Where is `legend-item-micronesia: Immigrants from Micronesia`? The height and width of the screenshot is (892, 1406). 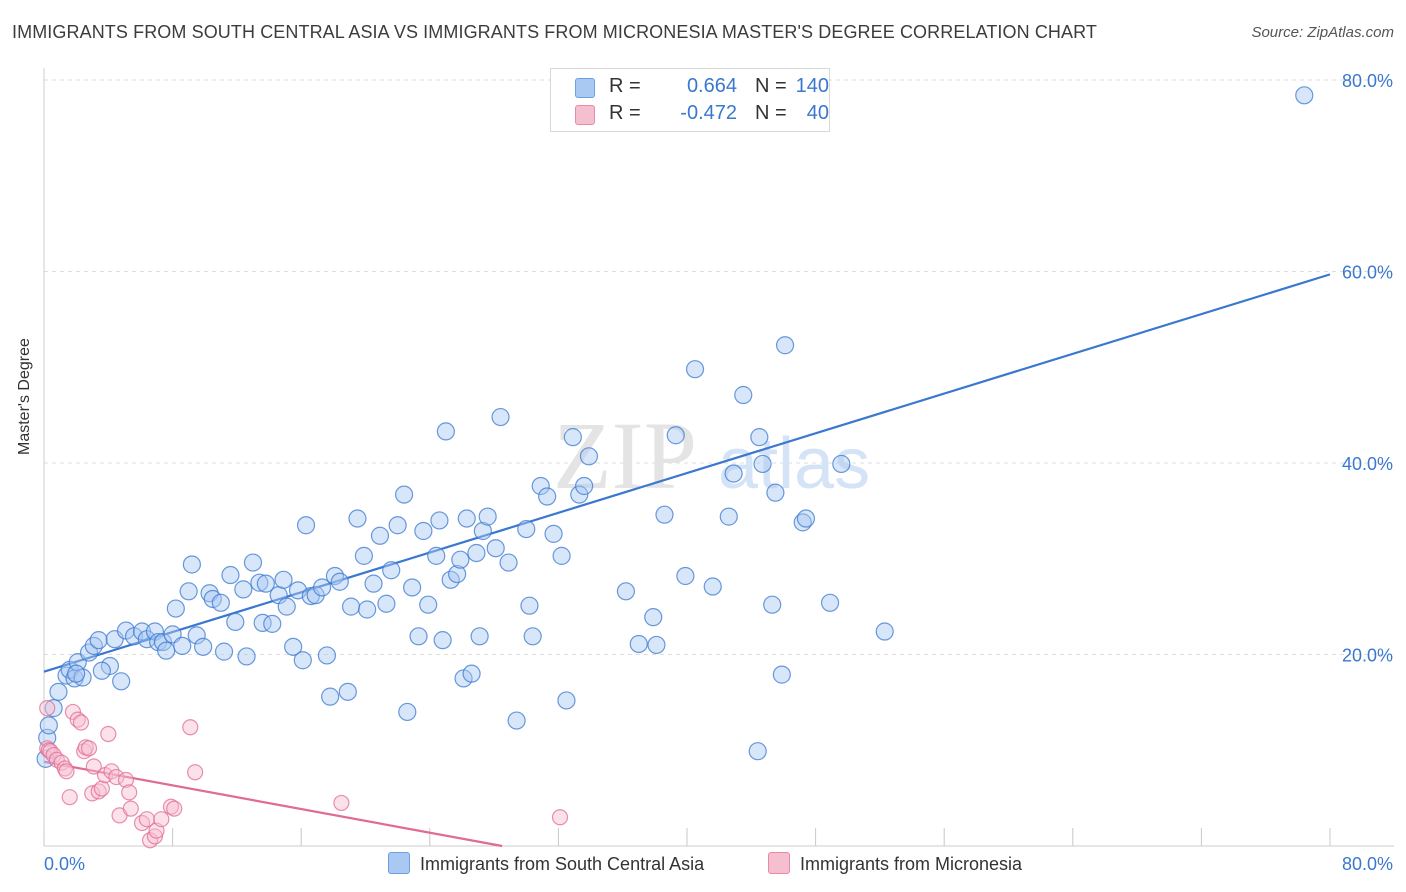 legend-item-micronesia: Immigrants from Micronesia is located at coordinates (895, 863).